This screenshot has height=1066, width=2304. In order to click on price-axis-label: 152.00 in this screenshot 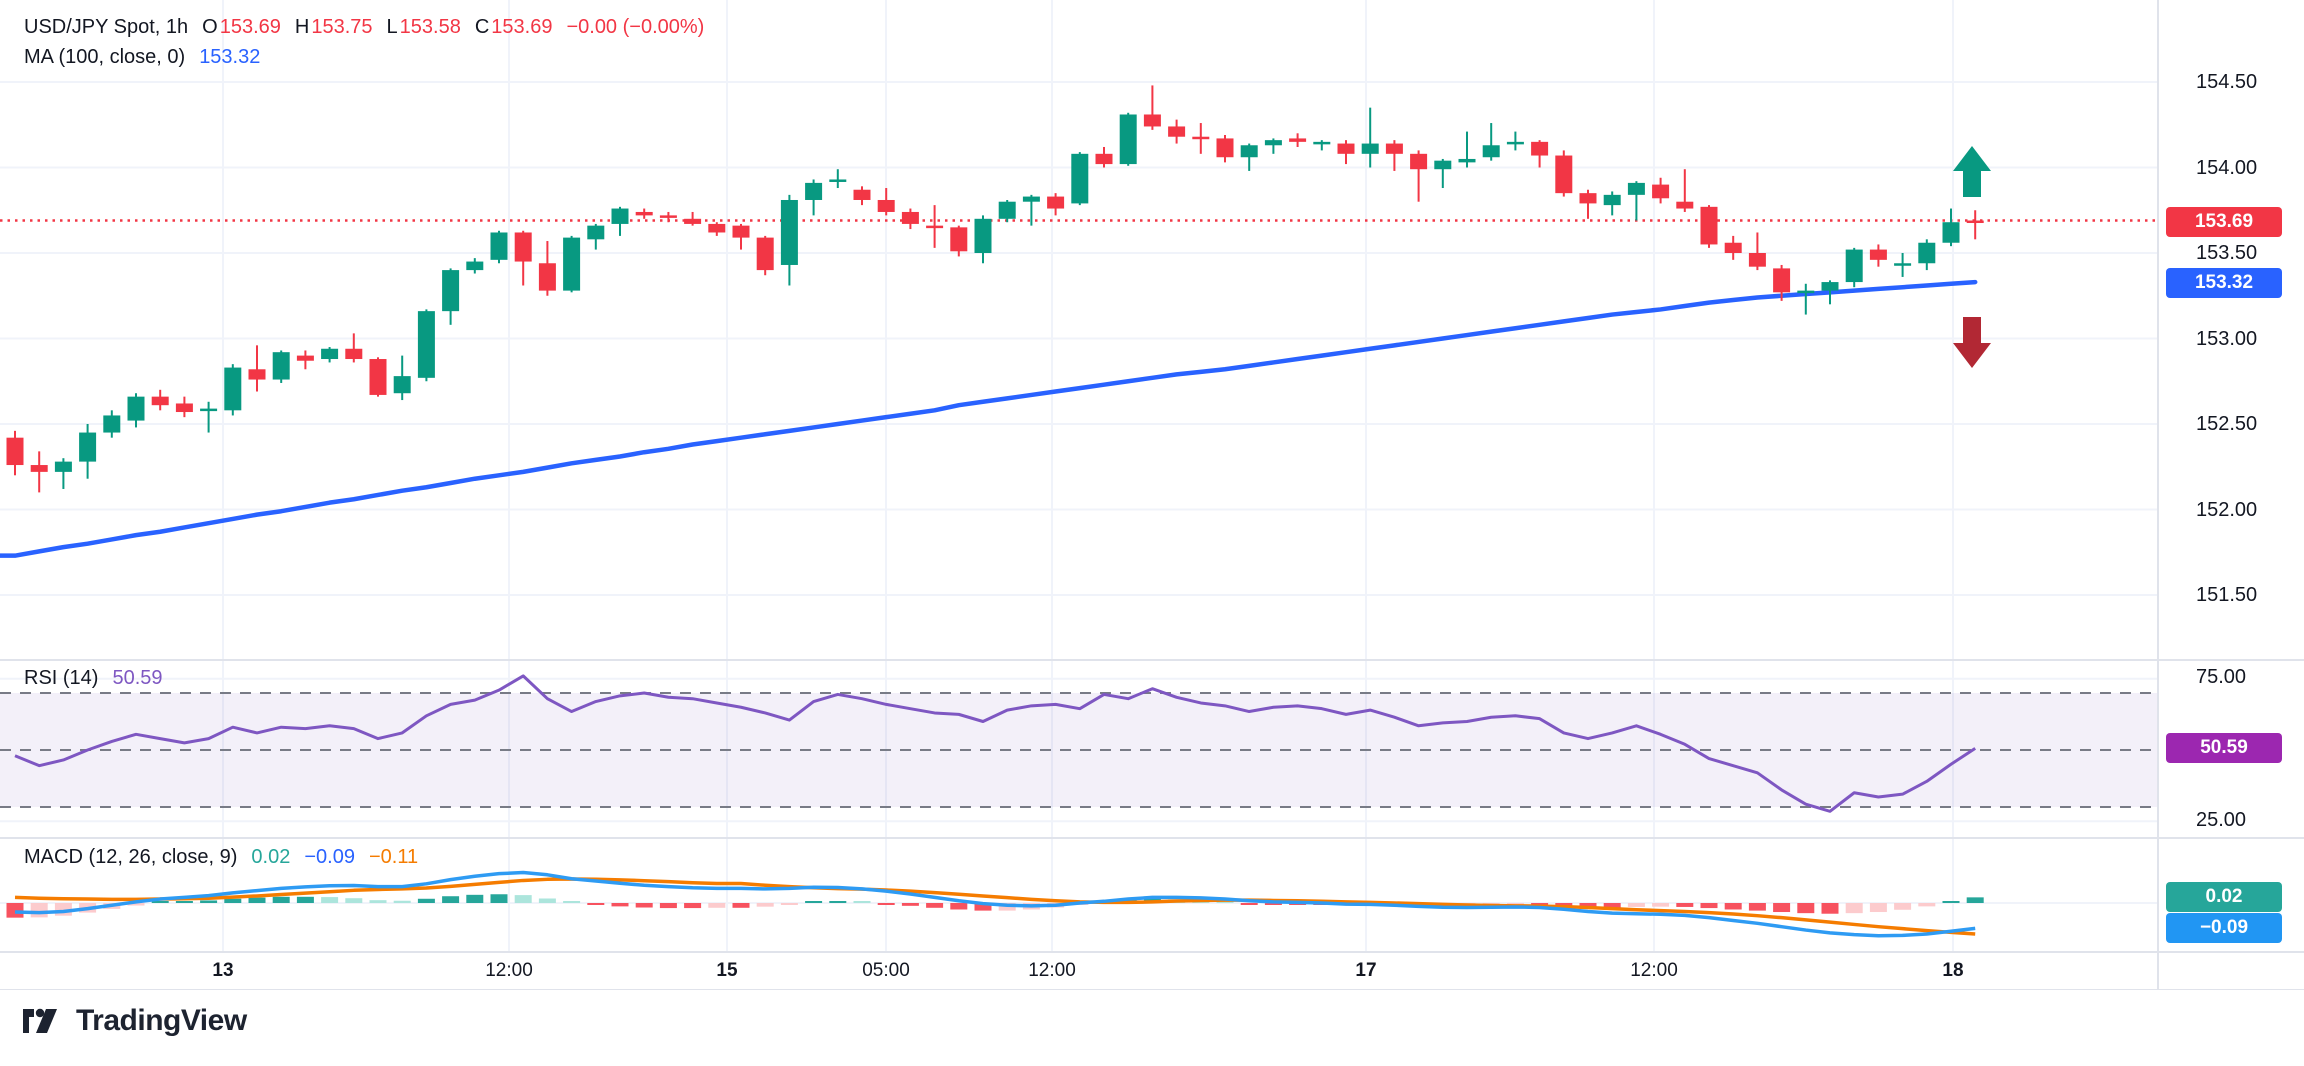, I will do `click(2227, 509)`.